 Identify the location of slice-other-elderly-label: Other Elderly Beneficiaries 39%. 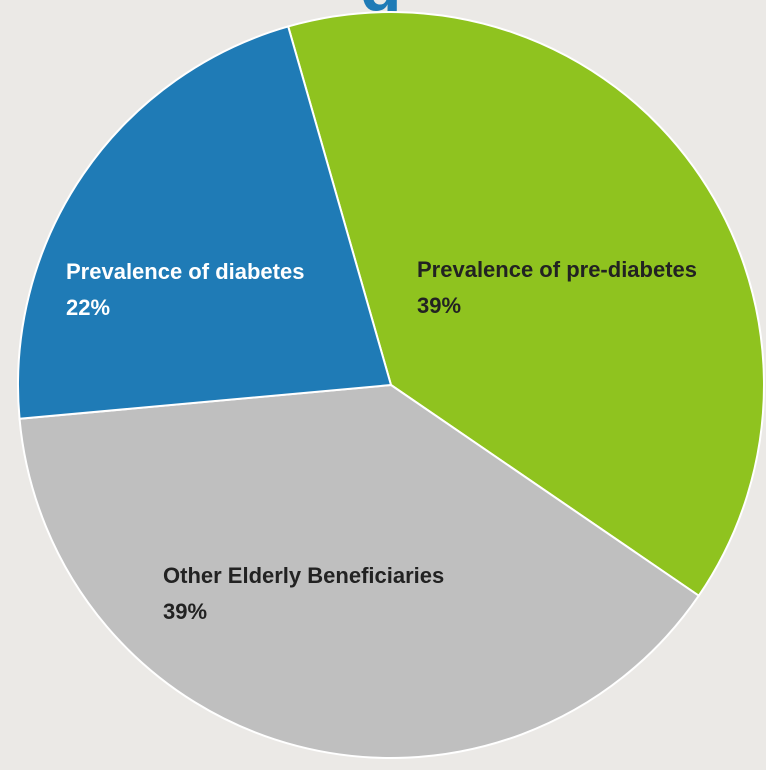
(303, 594).